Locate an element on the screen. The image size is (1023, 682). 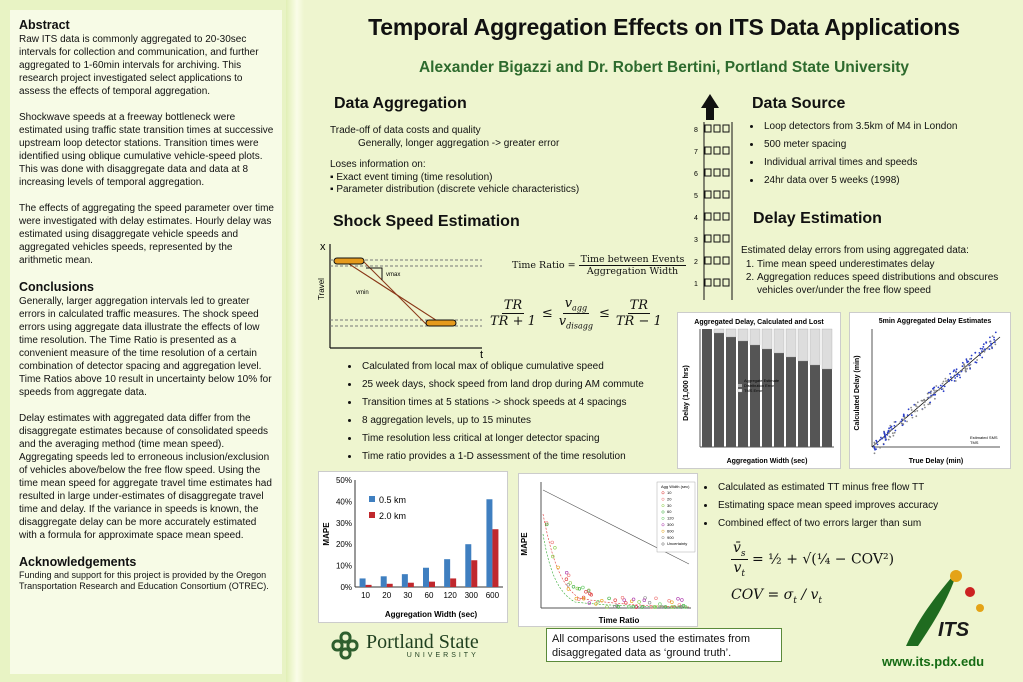
curve-legend-label: 300 is located at coordinates (670, 524).